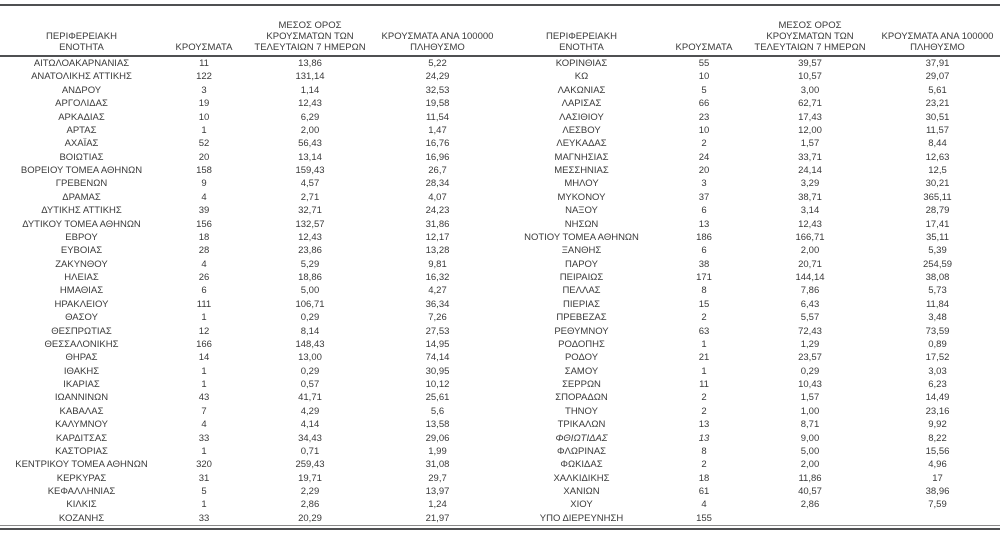  I want to click on avg7-cell: 4,14, so click(310, 425).